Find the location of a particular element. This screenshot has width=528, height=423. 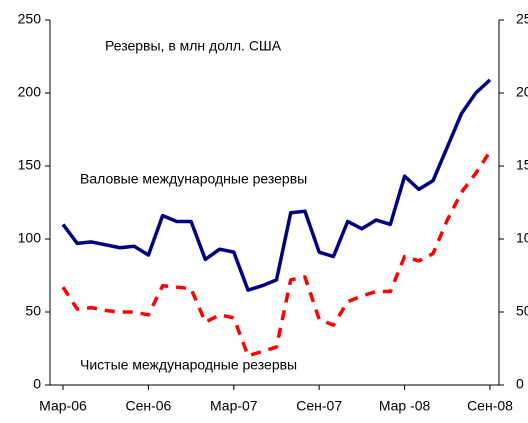

annotation: Чистые международные резервы is located at coordinates (188, 365).